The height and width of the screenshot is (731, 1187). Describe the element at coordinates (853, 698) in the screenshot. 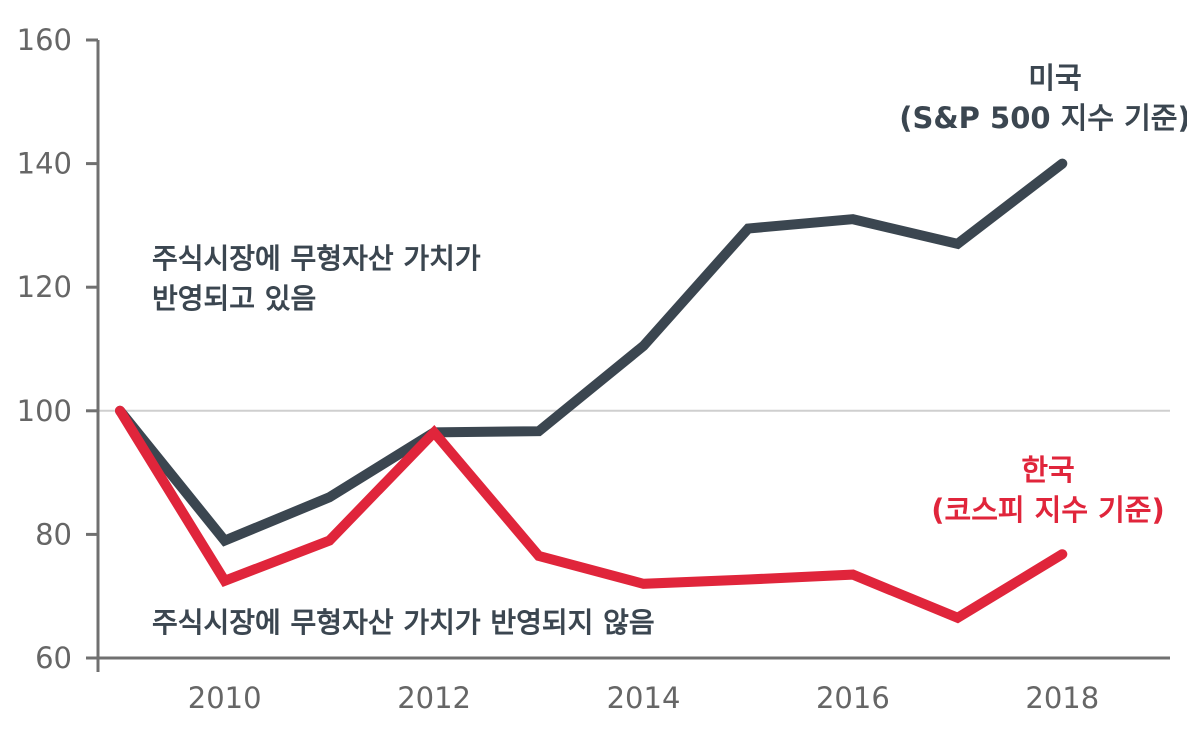

I see `x-tick-label: 2016` at that location.